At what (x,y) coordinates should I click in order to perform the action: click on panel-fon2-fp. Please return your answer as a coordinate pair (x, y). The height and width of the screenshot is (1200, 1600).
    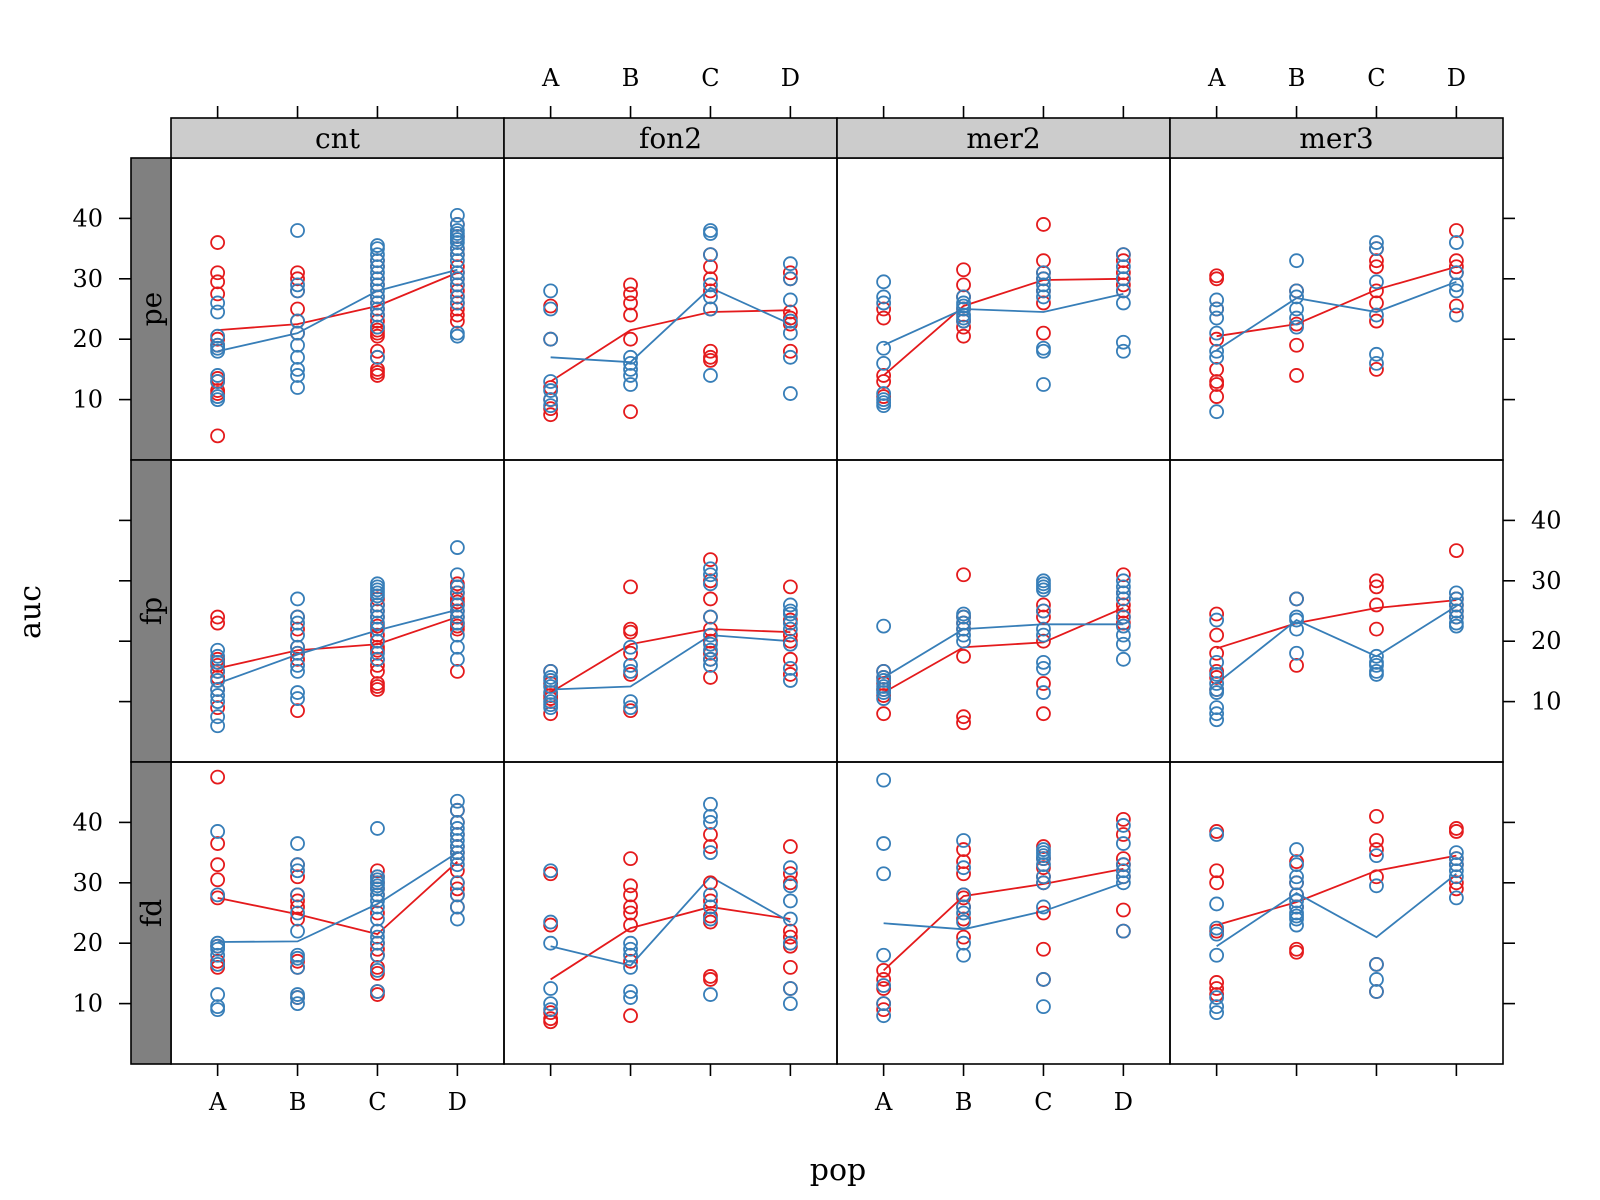
    Looking at the image, I should click on (670, 637).